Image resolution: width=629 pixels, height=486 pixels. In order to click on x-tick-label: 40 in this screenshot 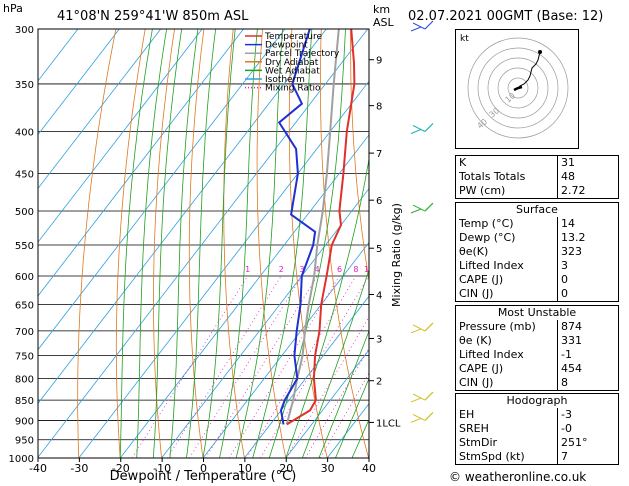, I will do `click(369, 468)`.